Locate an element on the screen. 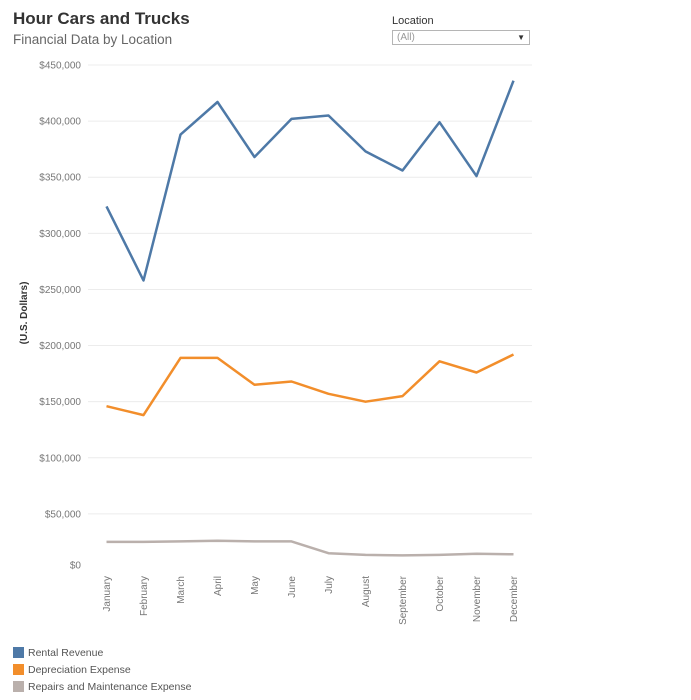 The height and width of the screenshot is (700, 691). y-tick-label: $400,000 is located at coordinates (60, 122).